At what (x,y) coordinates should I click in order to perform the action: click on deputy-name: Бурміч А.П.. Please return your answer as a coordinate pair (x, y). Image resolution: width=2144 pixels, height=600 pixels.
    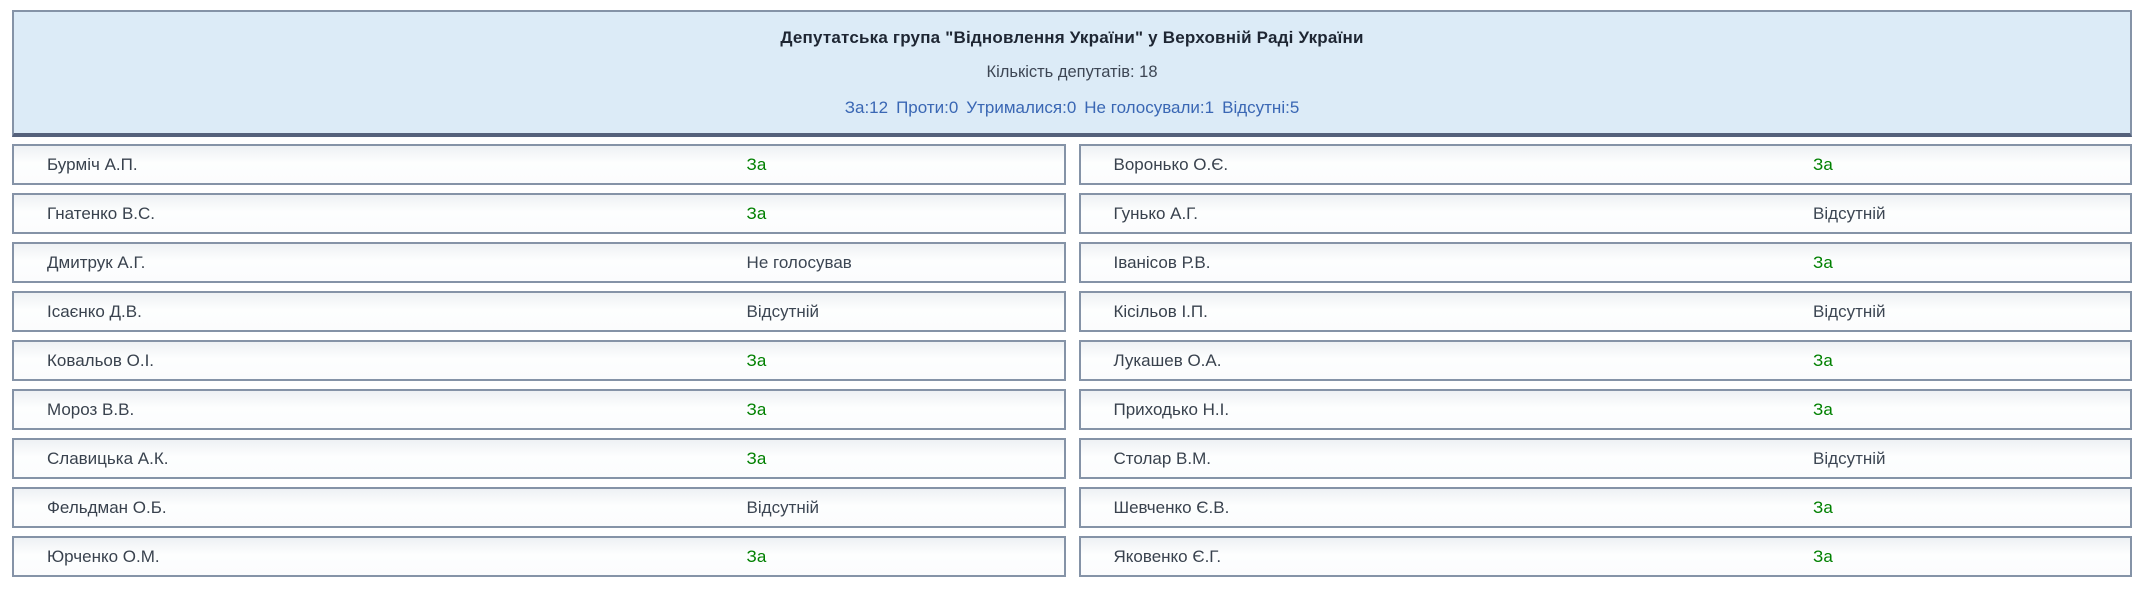
    Looking at the image, I should click on (92, 164).